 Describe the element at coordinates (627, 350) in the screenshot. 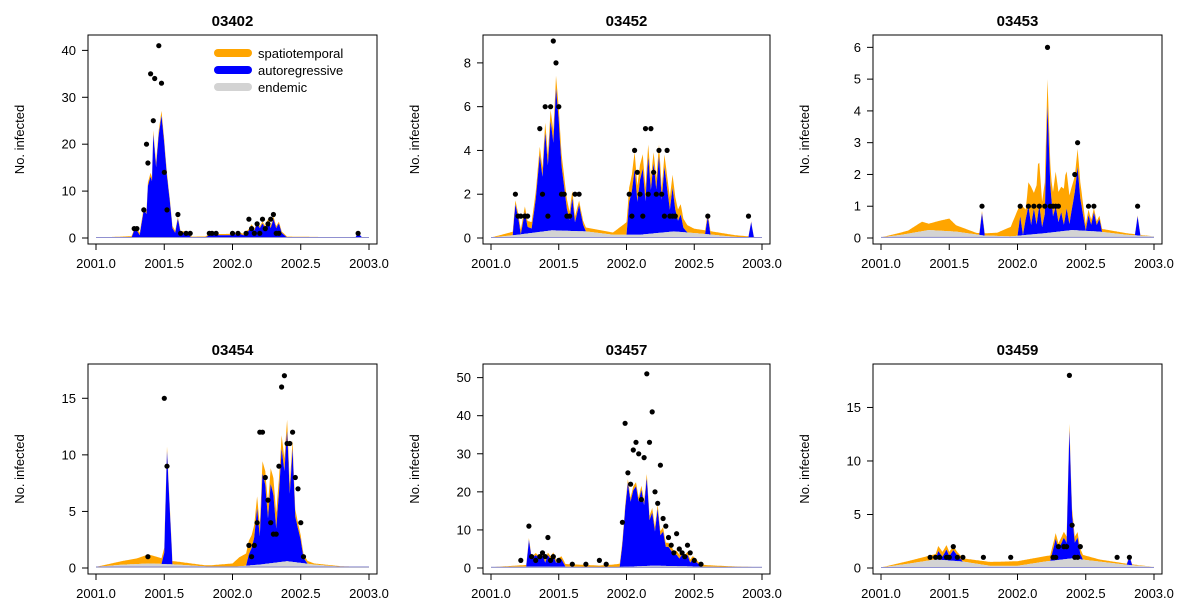

I see `panel-title: 03457` at that location.